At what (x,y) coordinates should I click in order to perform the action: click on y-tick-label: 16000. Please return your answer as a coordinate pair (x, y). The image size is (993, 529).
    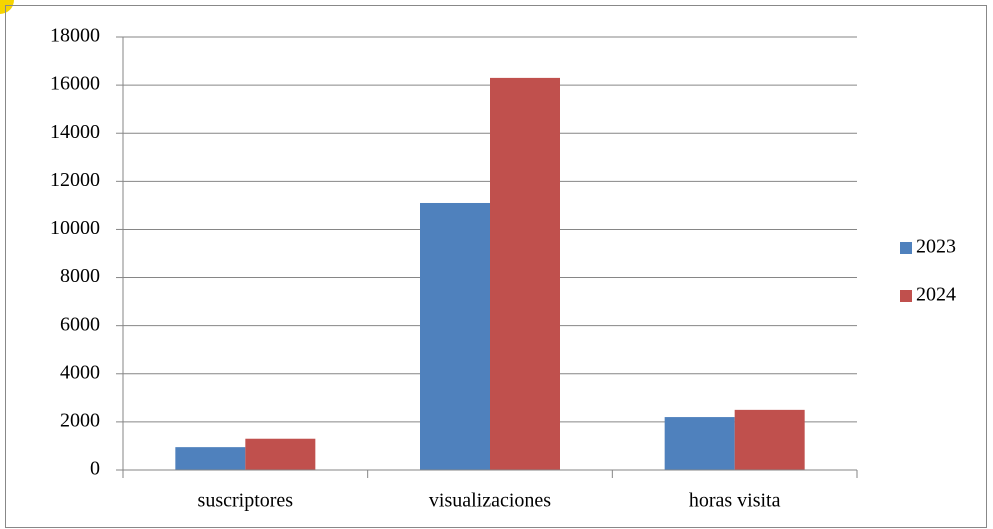
    Looking at the image, I should click on (75, 84).